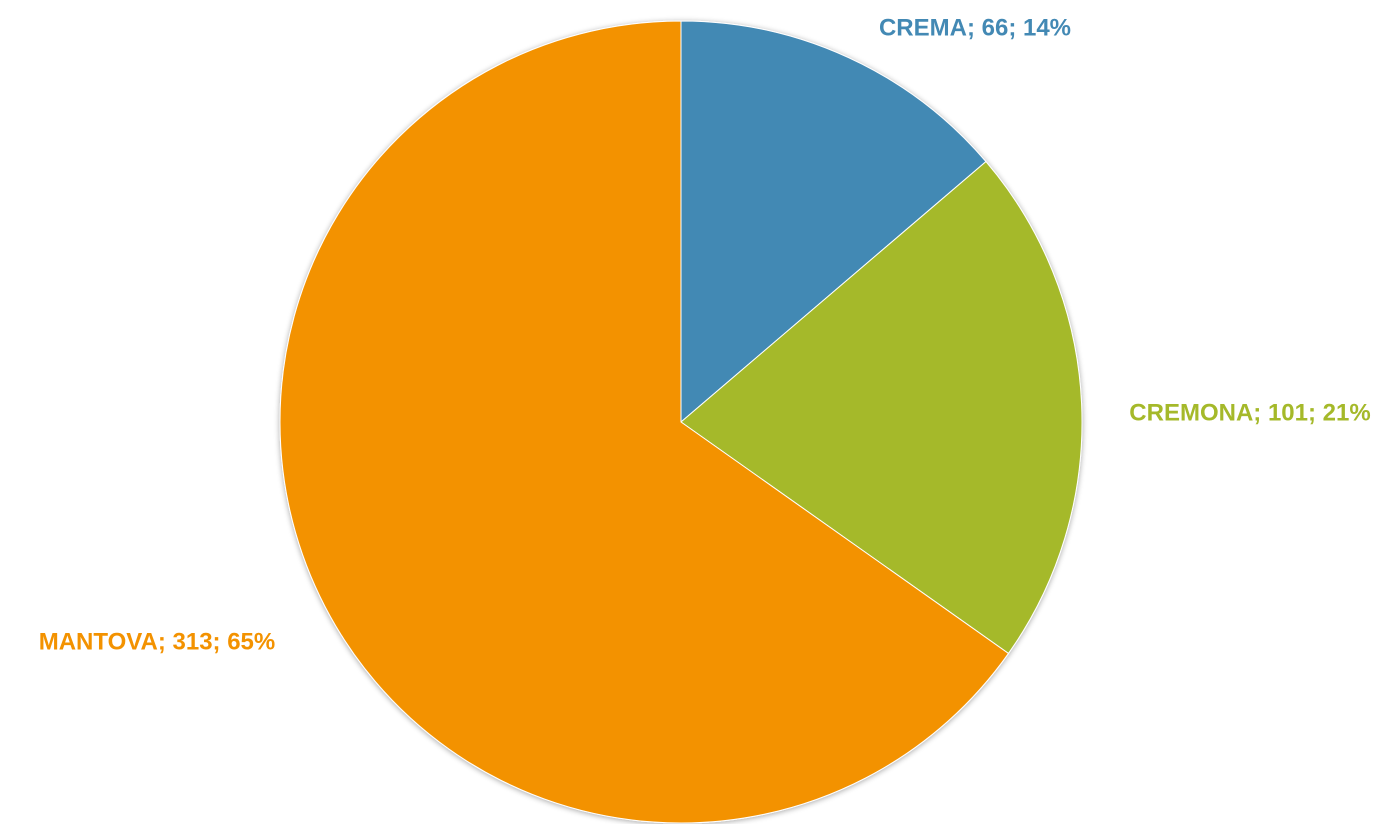 The image size is (1396, 824). What do you see at coordinates (157, 642) in the screenshot?
I see `data-label-mantova: MANTOVA; 313; 65%` at bounding box center [157, 642].